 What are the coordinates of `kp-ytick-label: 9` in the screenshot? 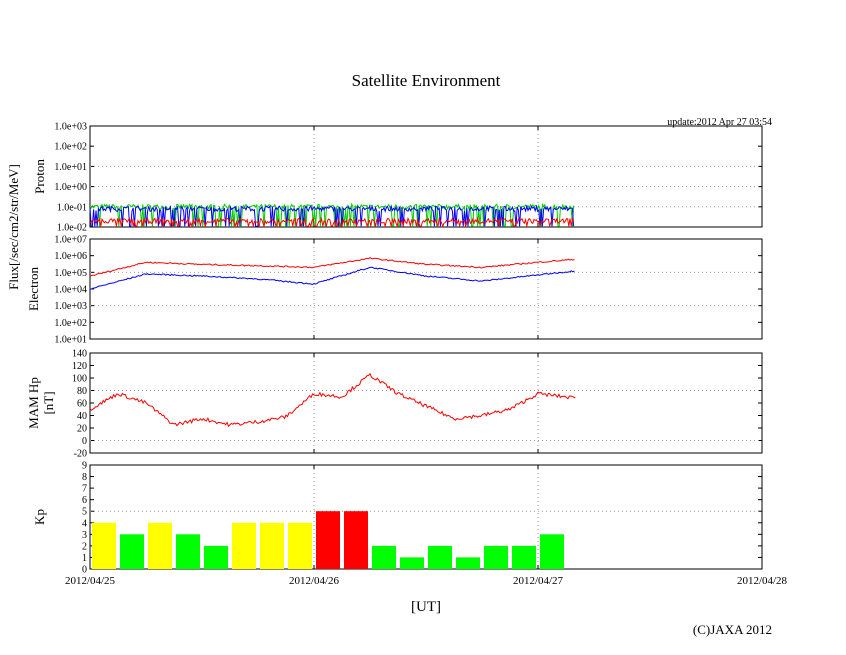 It's located at (84, 466).